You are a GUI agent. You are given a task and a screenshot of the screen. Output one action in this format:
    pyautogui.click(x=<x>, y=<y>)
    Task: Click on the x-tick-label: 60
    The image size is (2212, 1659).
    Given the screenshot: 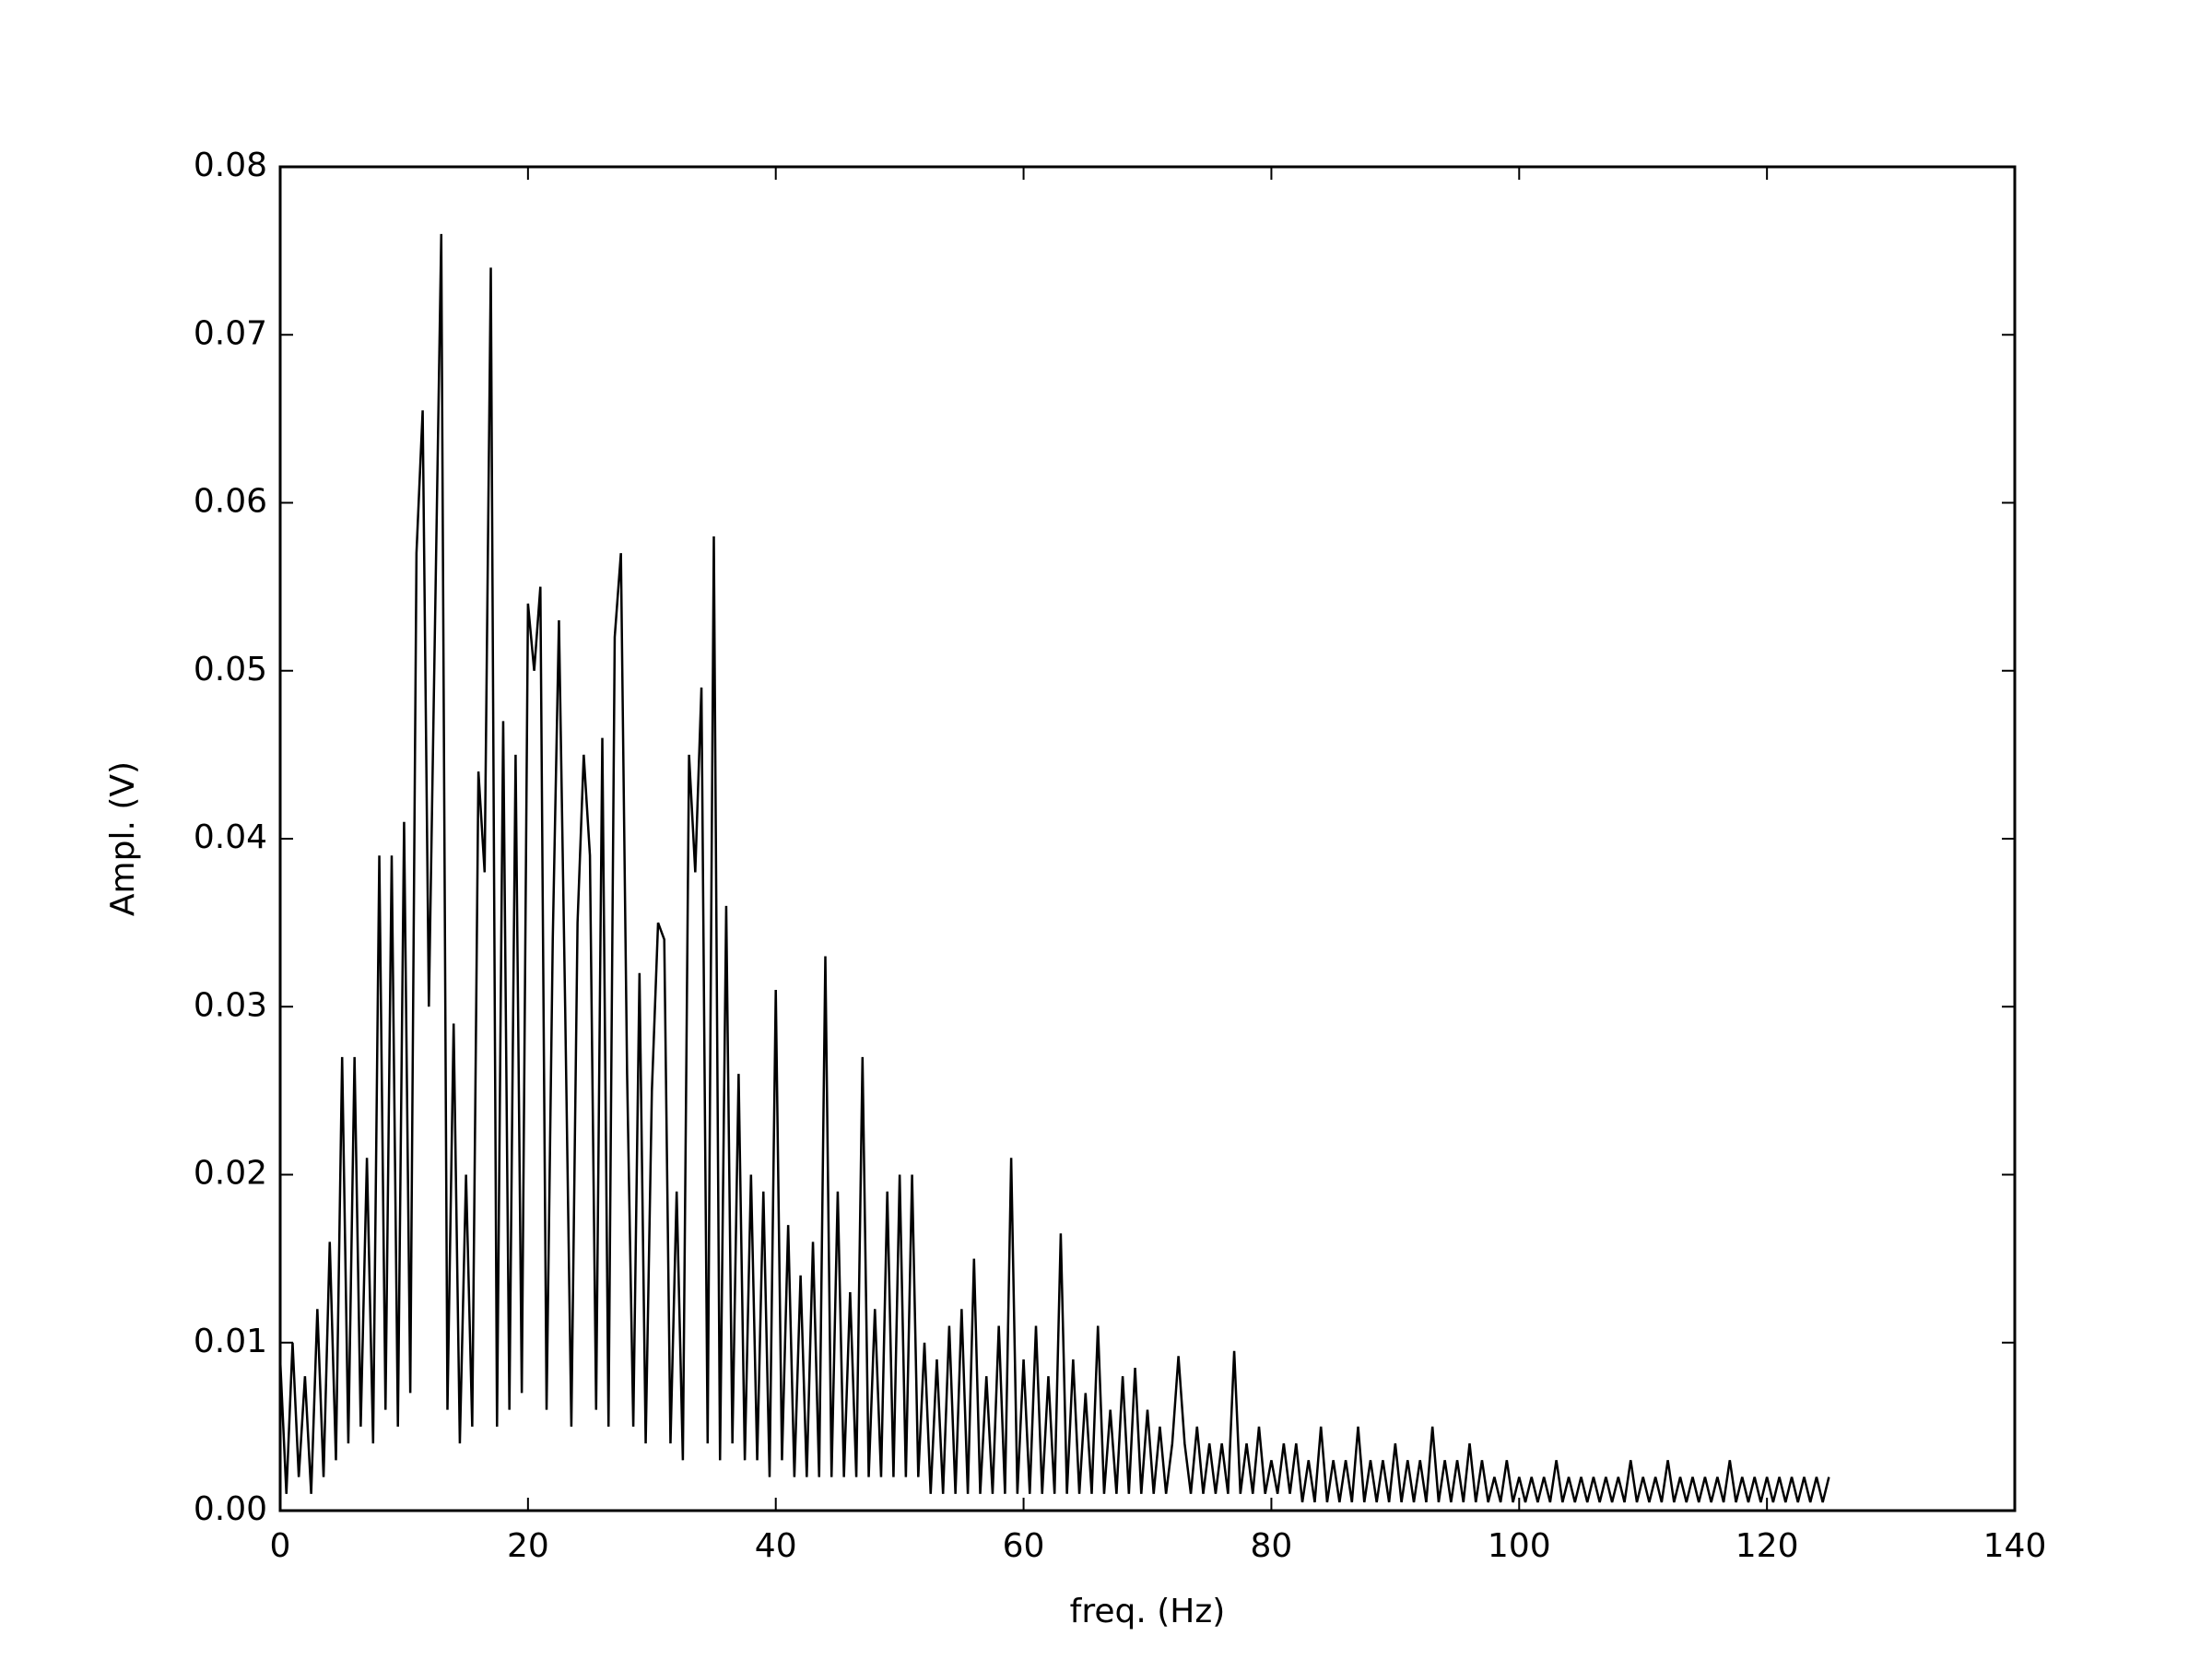 What is the action you would take?
    pyautogui.click(x=1024, y=1546)
    